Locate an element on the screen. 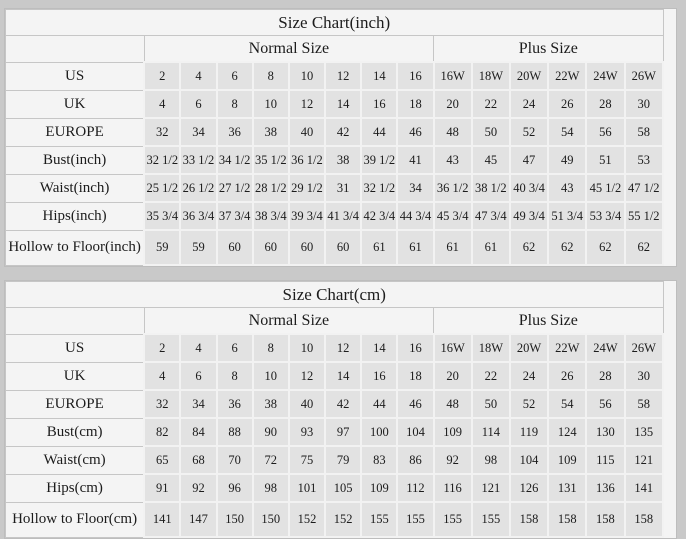  table-title: Size Chart(cm) is located at coordinates (334, 294).